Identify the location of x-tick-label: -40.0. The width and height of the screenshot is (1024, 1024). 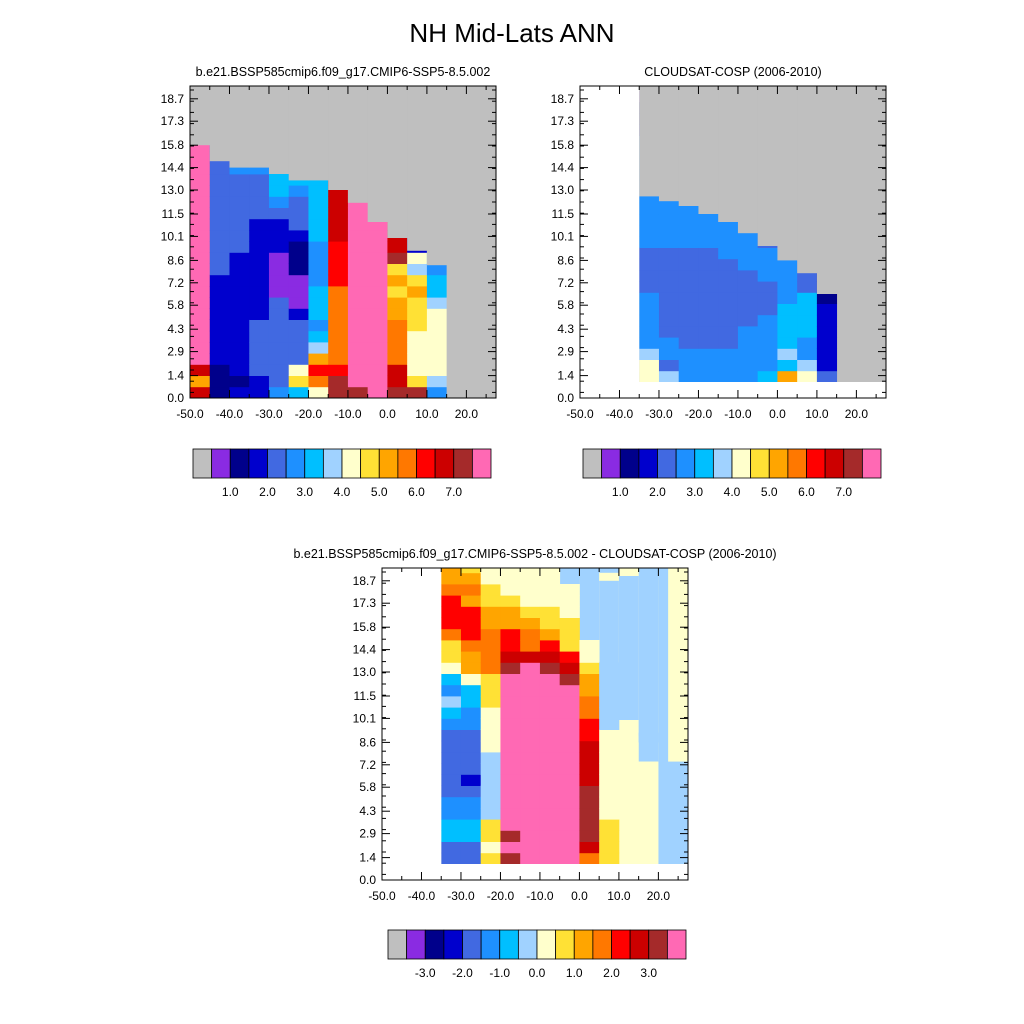
(422, 896).